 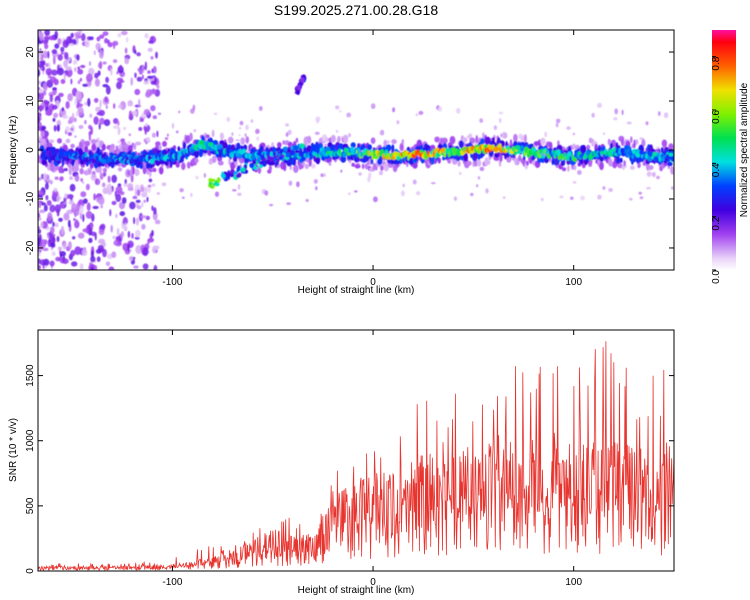 What do you see at coordinates (716, 277) in the screenshot?
I see `colorbar-tick-label: 0.0` at bounding box center [716, 277].